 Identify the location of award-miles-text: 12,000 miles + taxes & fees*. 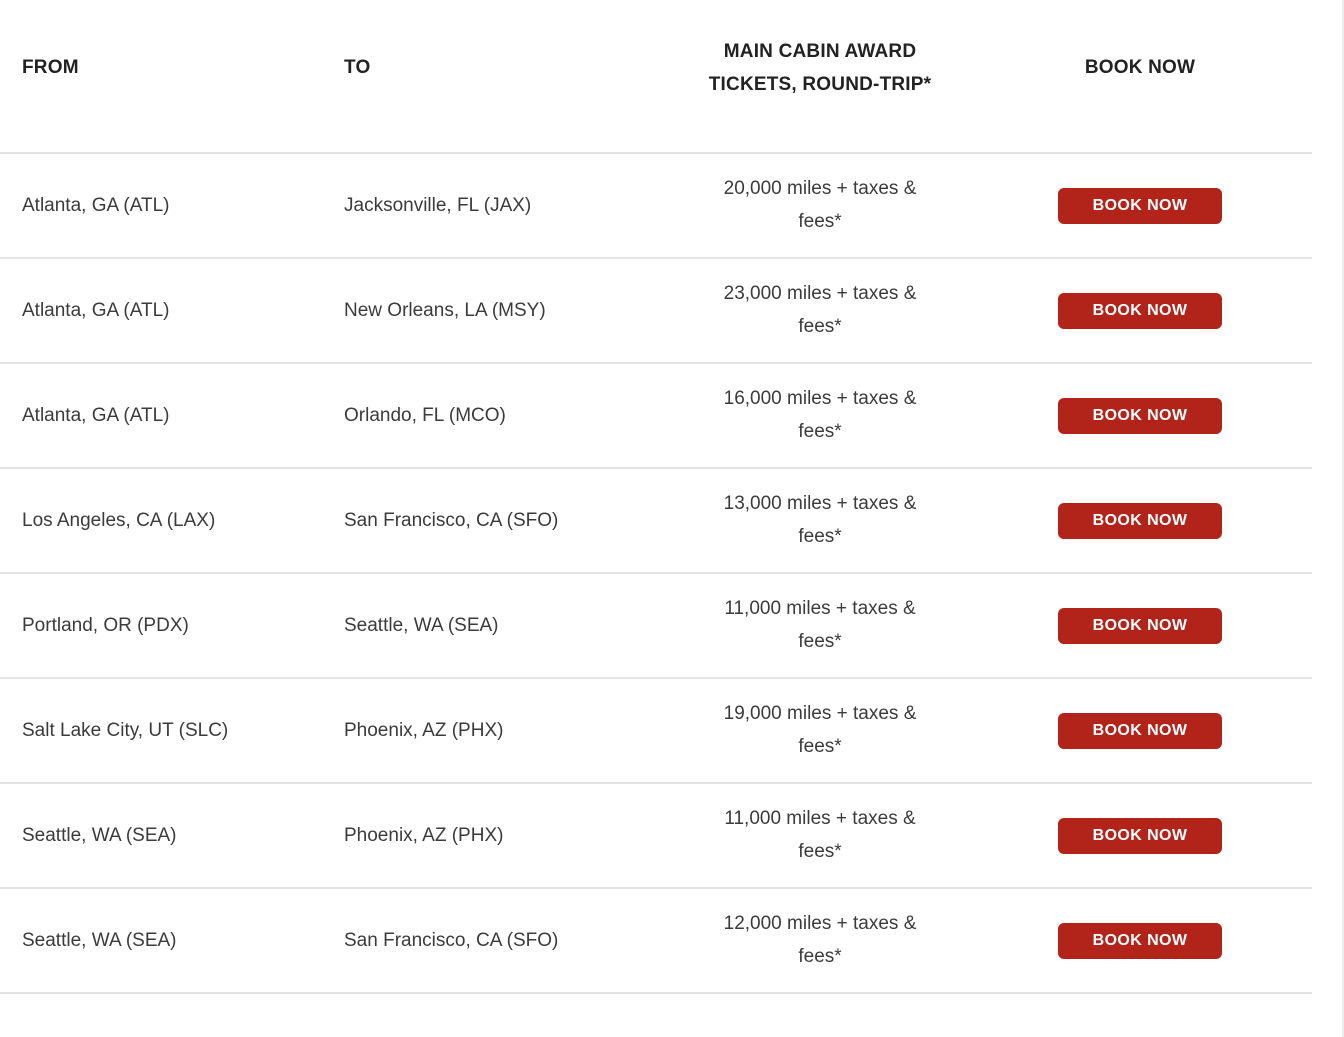
(820, 940).